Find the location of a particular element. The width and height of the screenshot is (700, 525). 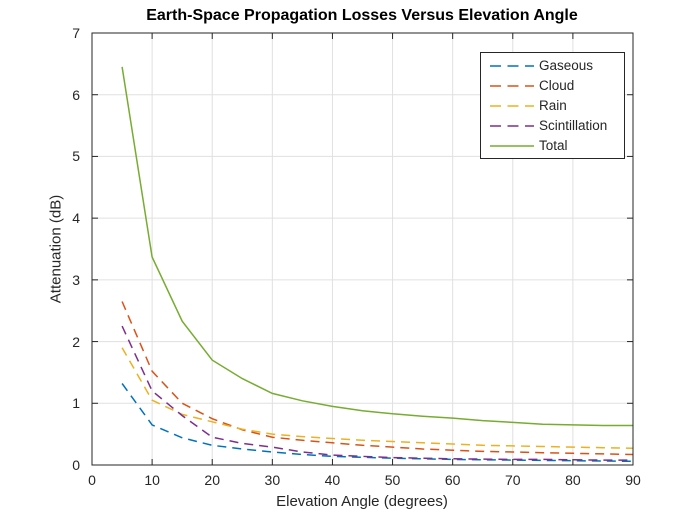

legend-entry-total: Total is located at coordinates (556, 145).